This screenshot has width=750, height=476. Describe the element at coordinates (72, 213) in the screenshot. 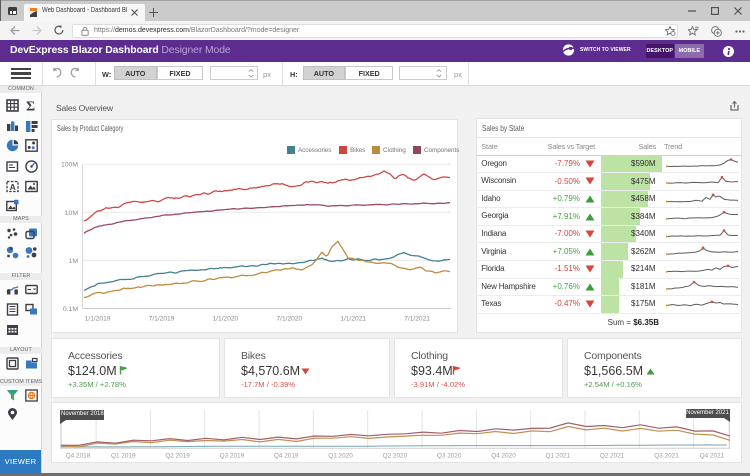

I see `svg-text: 10M` at that location.